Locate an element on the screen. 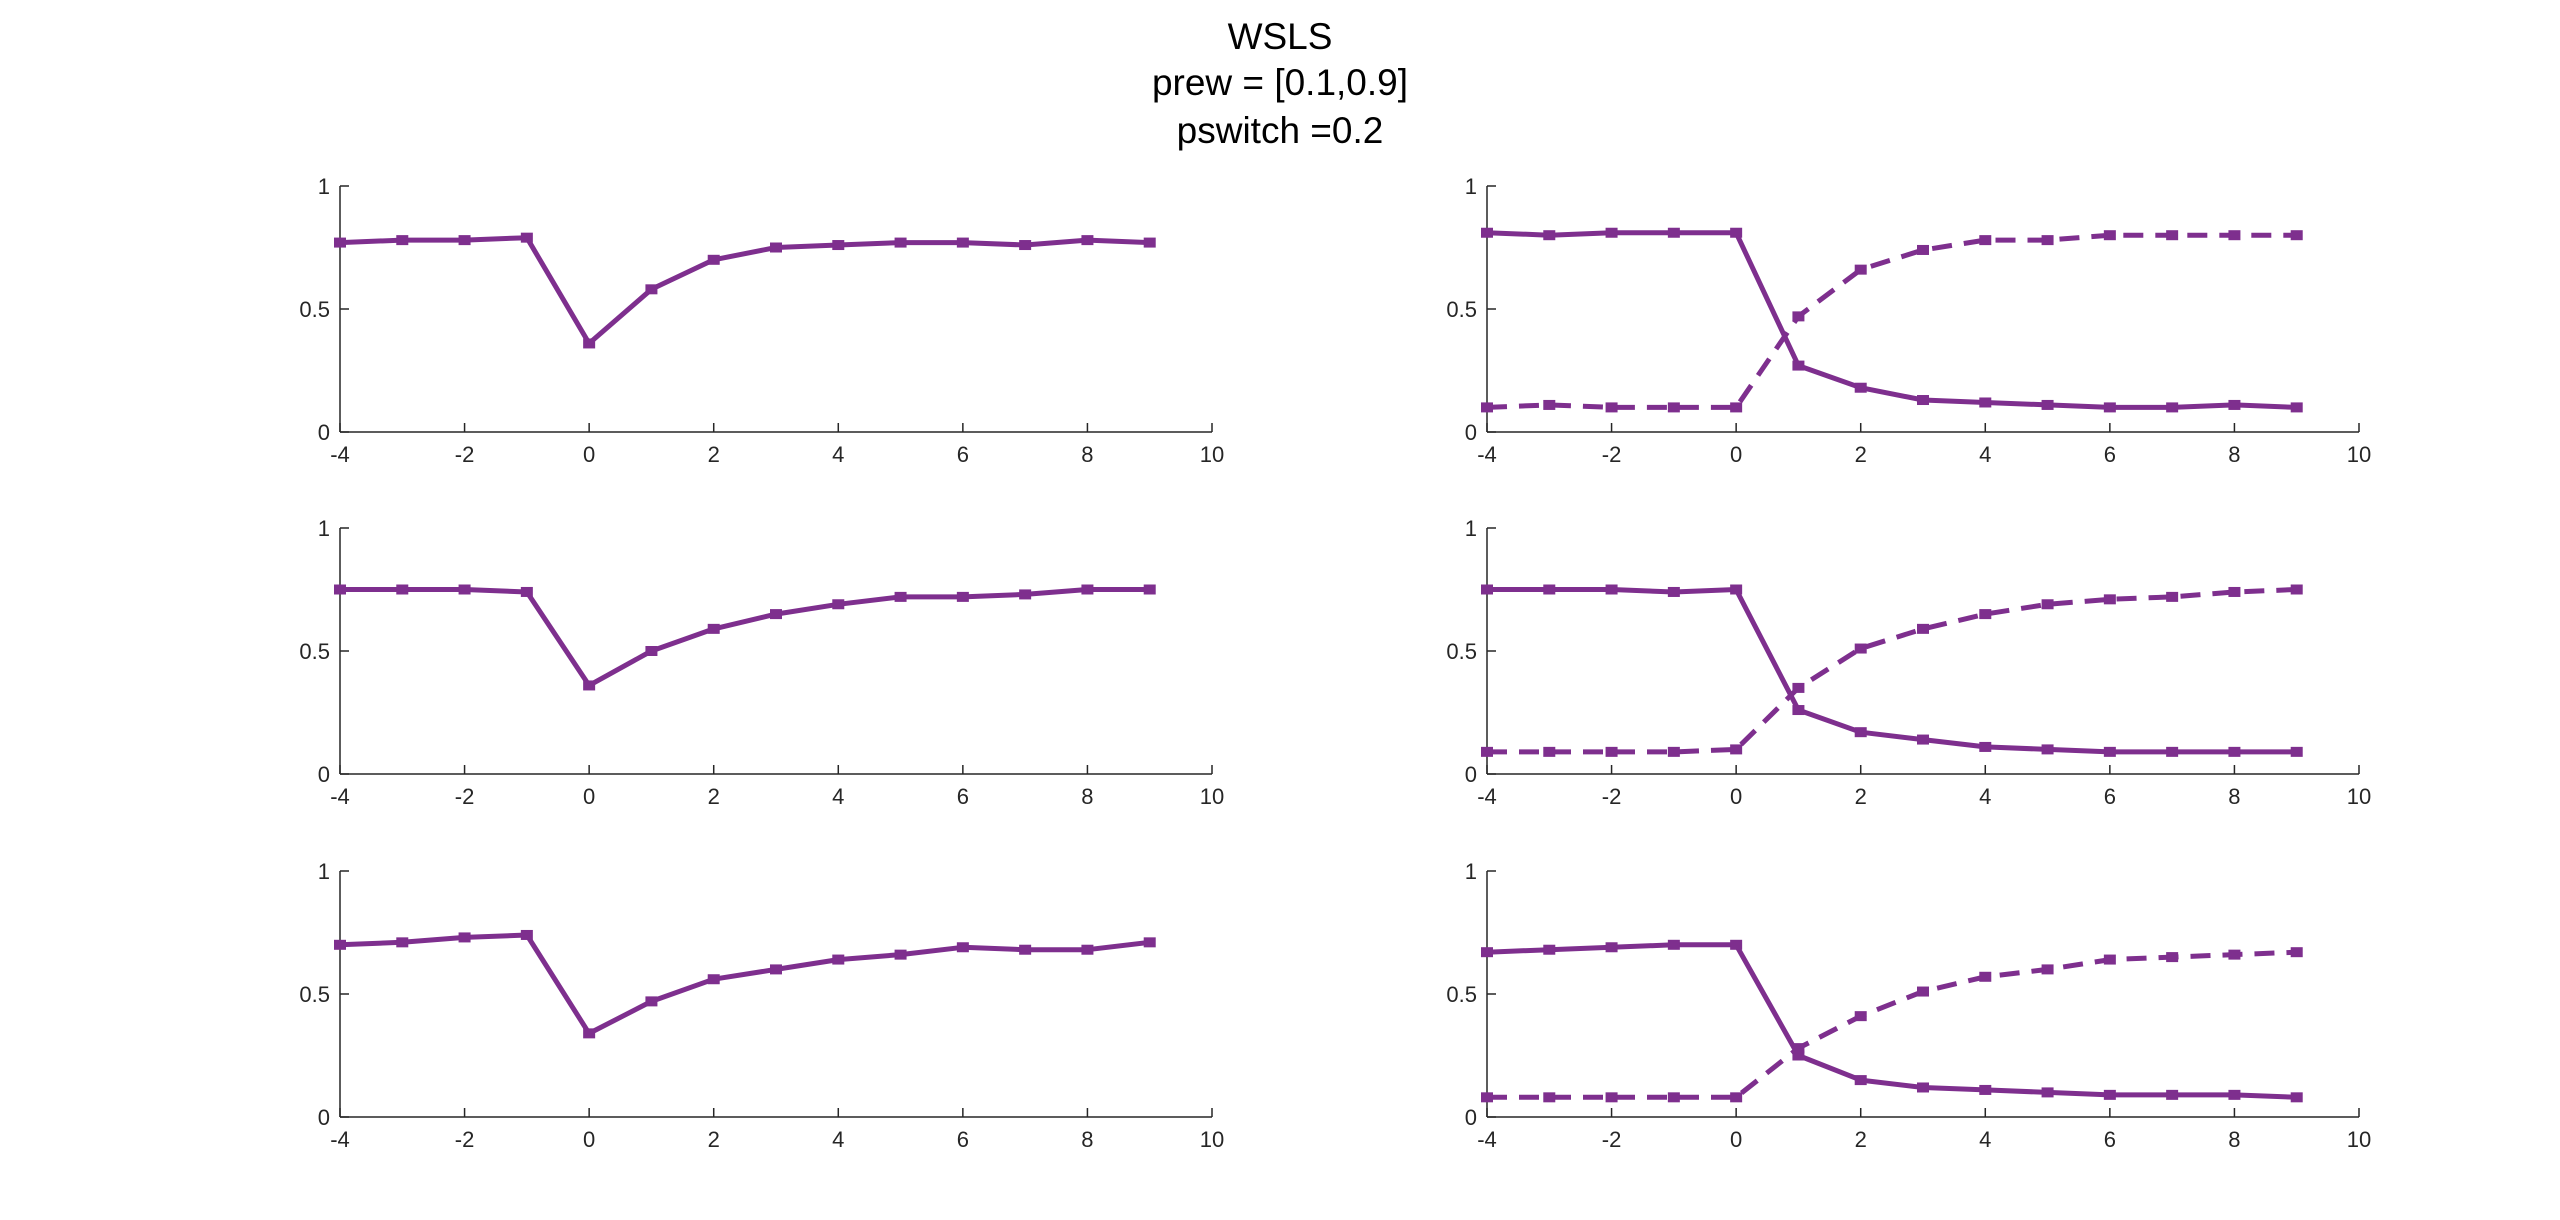  subplot-row1-left: -4 -2 0 2 4 6 8 10 0 0.5 1 is located at coordinates (761, 320).